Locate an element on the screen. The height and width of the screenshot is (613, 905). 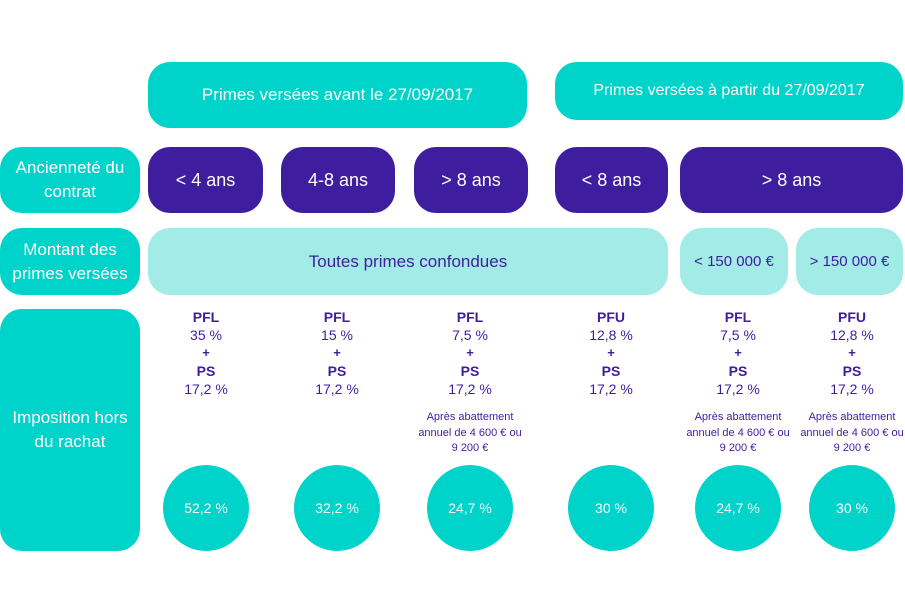
anciennete-lt8: < 8 ans is located at coordinates (611, 180).